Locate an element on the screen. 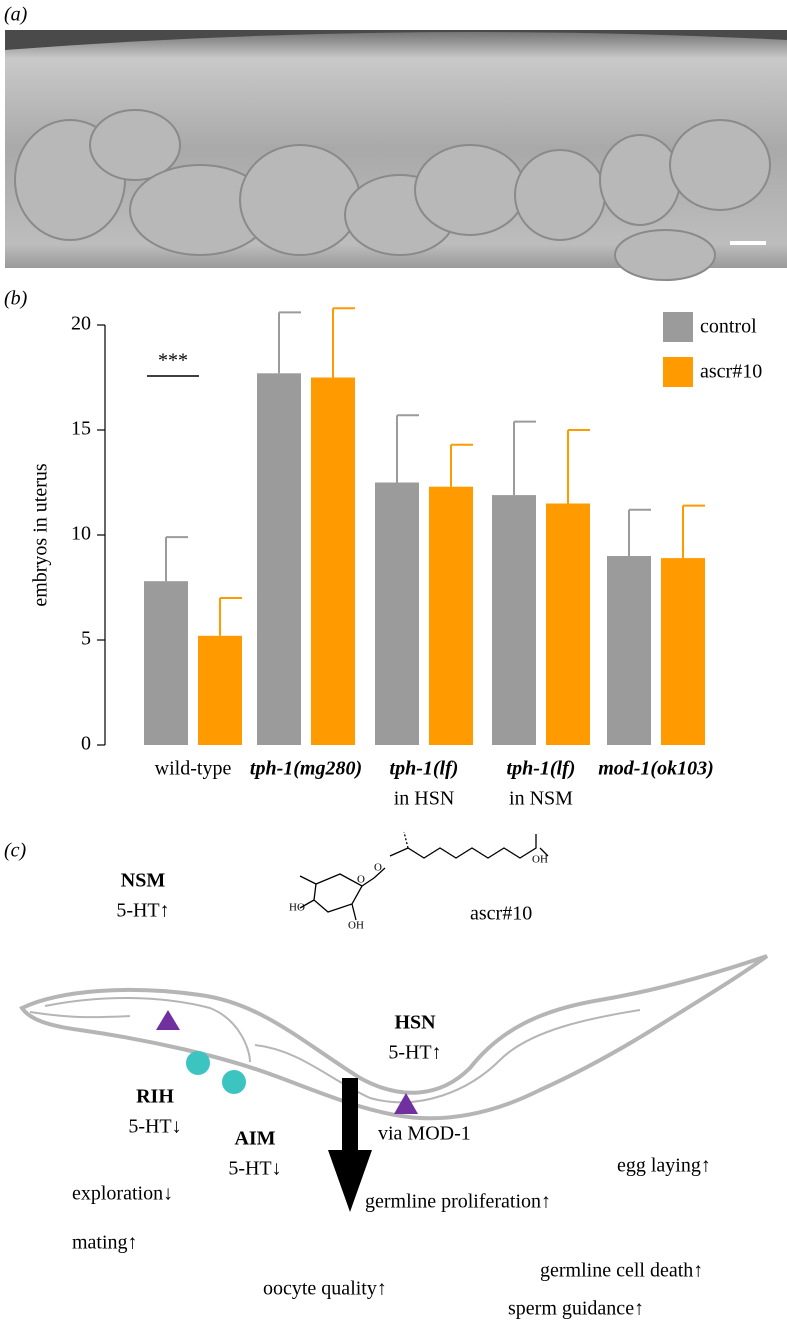 Image resolution: width=787 pixels, height=1329 pixels. neuron-name: NSM is located at coordinates (143, 881).